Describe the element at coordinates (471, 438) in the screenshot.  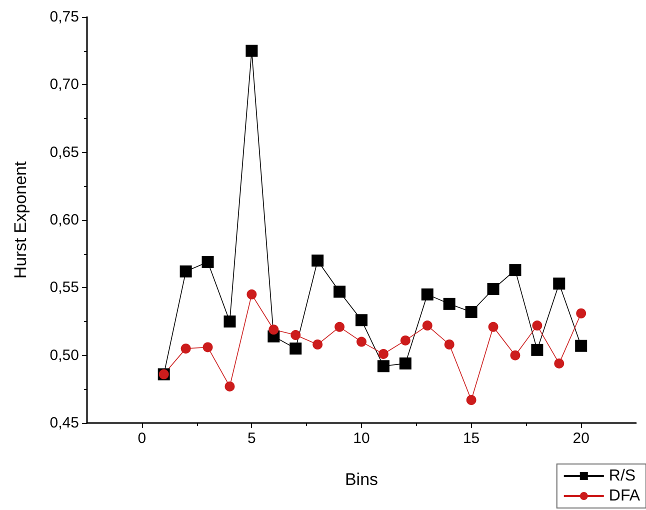
I see `x-tick-label: 15` at that location.